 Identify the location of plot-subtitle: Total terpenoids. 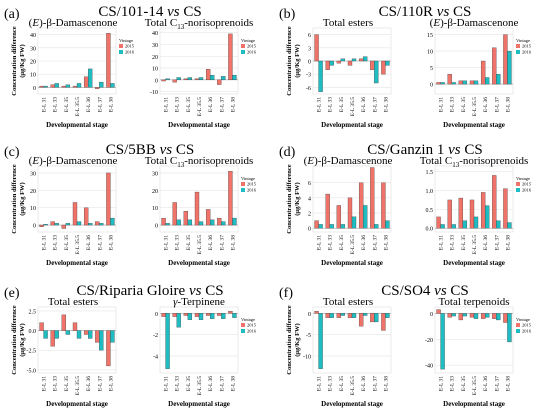
(473, 302).